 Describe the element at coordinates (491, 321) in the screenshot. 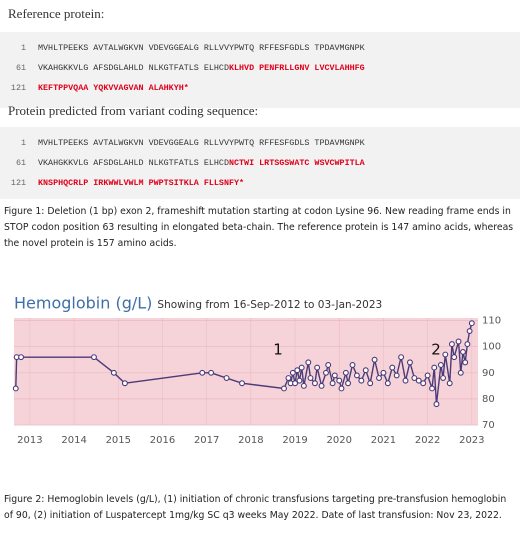

I see `y-tick-label: 110` at that location.